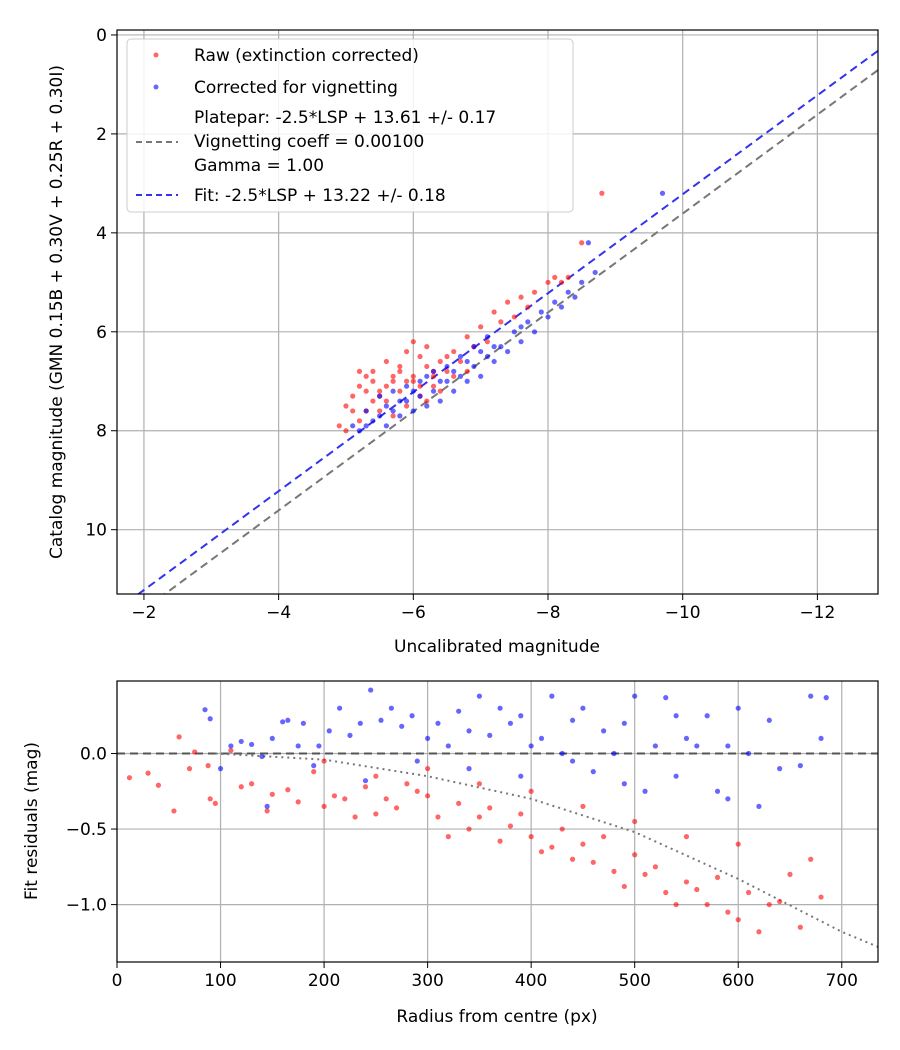 The height and width of the screenshot is (1050, 900). I want to click on vignetting-trend-line, so click(547, 850).